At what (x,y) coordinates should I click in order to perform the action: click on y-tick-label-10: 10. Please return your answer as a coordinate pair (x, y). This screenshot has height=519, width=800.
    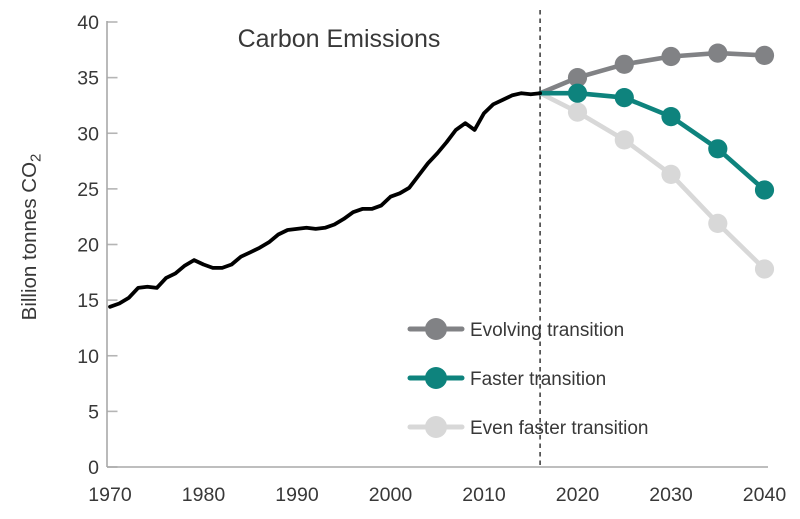
    Looking at the image, I should click on (88, 357).